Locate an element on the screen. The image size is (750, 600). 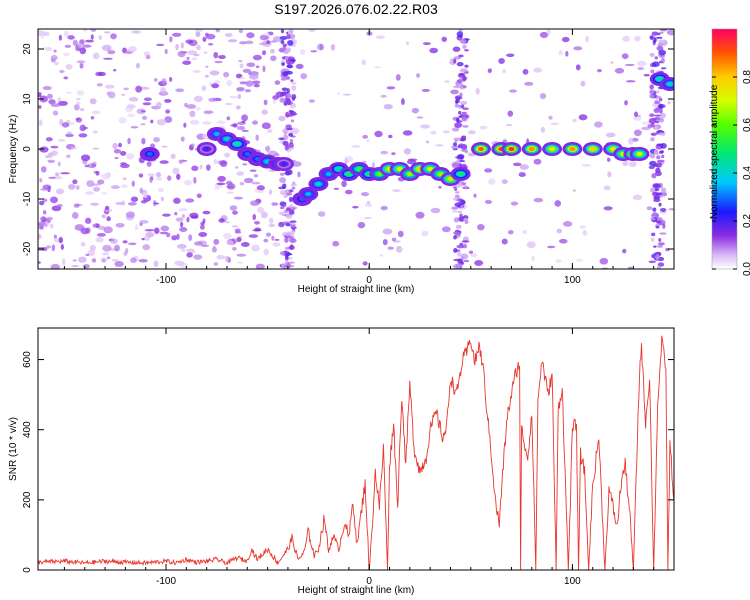
colorbar-tick-label: 0.0 is located at coordinates (746, 269).